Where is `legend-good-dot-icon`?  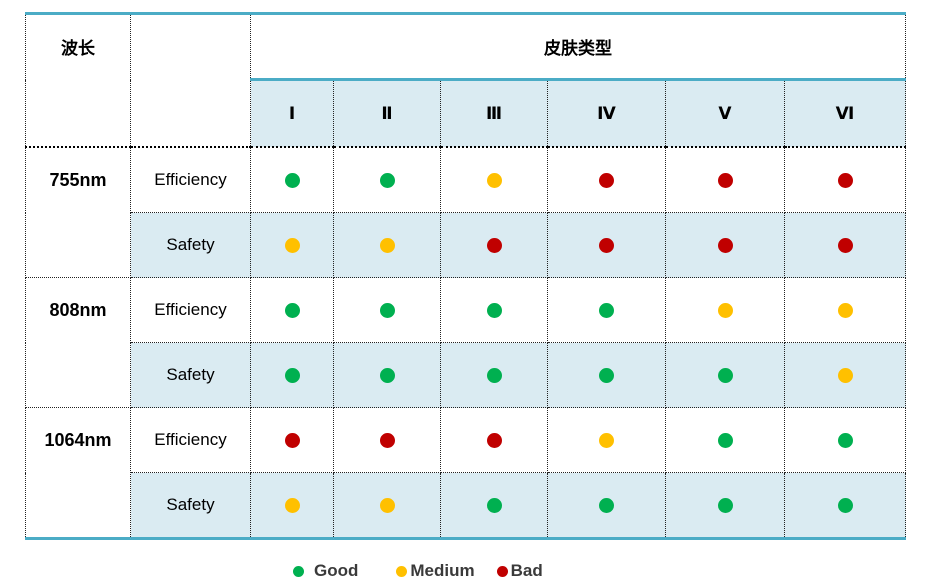 legend-good-dot-icon is located at coordinates (298, 571).